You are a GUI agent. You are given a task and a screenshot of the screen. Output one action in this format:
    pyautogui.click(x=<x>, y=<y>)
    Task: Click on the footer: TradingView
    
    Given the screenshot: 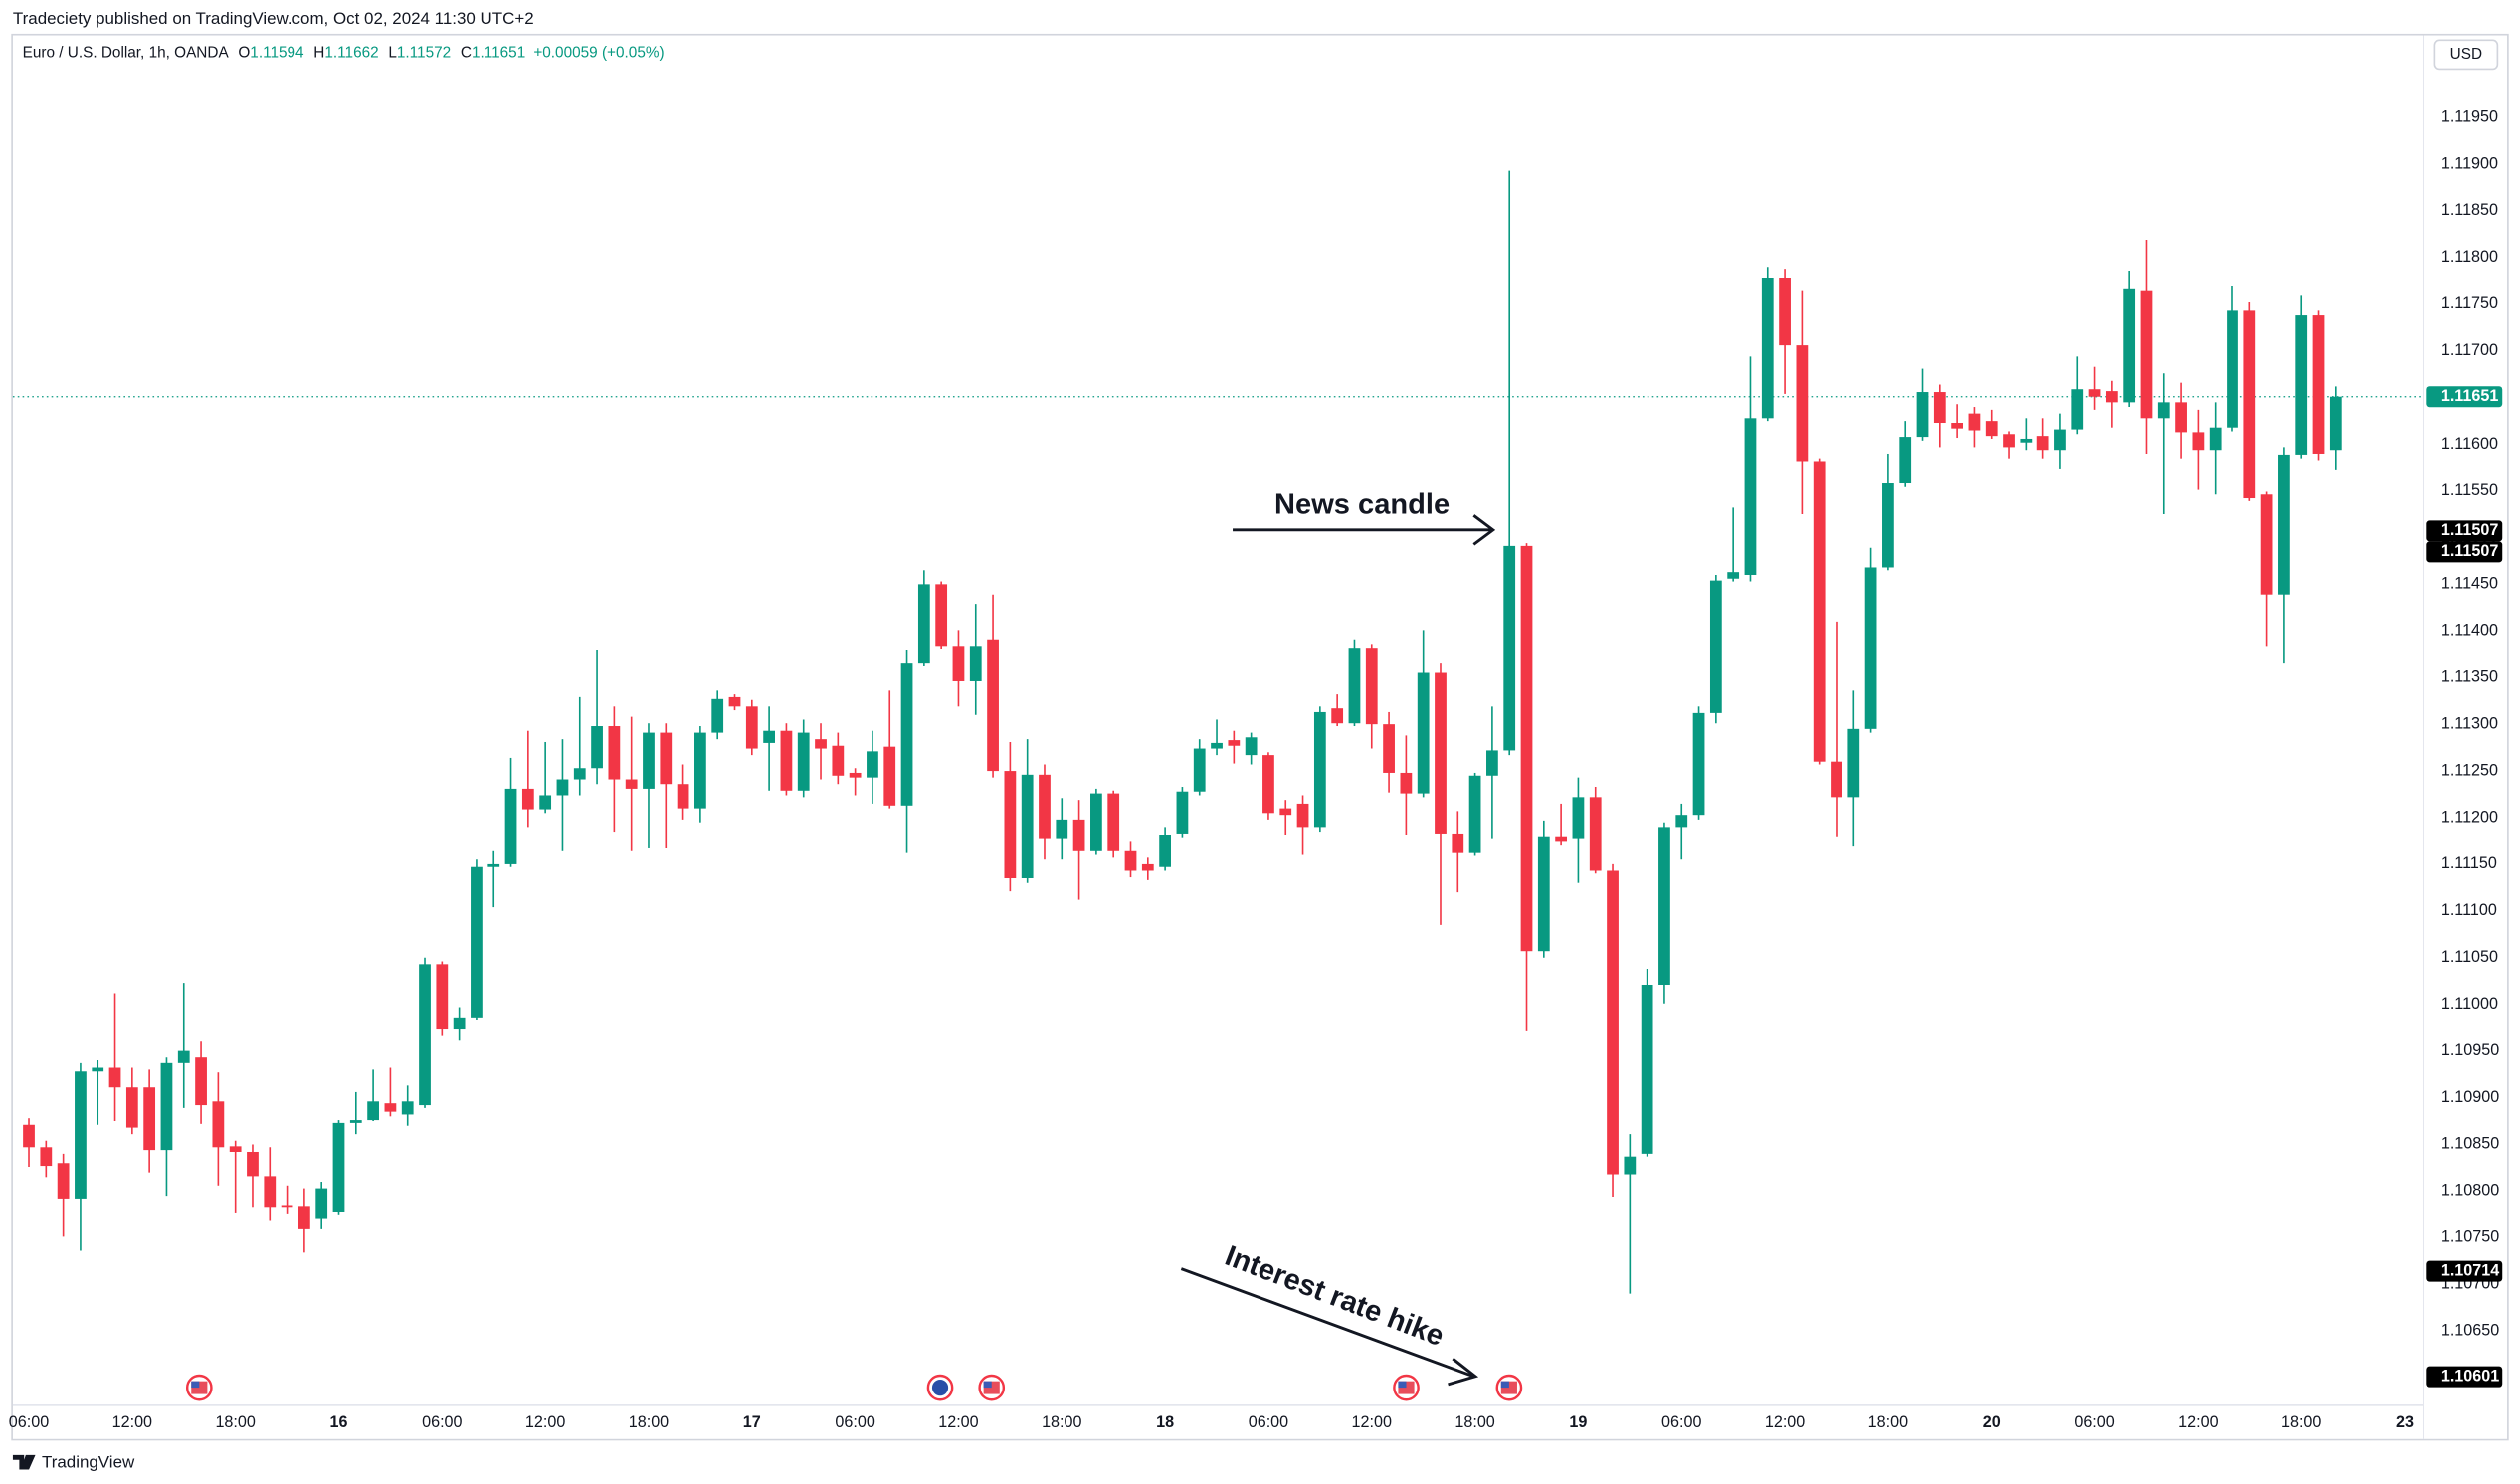 What is the action you would take?
    pyautogui.click(x=1260, y=1462)
    